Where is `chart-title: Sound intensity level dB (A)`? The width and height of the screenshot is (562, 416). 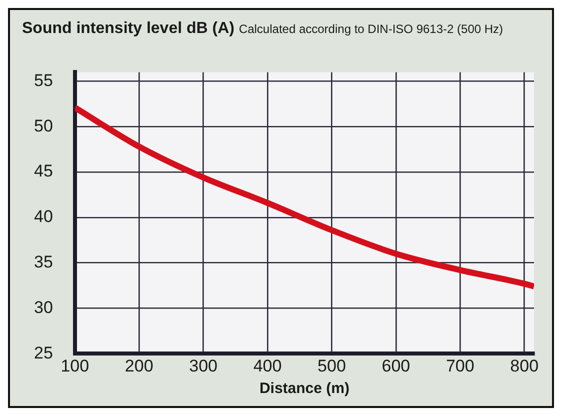 chart-title: Sound intensity level dB (A) is located at coordinates (128, 28).